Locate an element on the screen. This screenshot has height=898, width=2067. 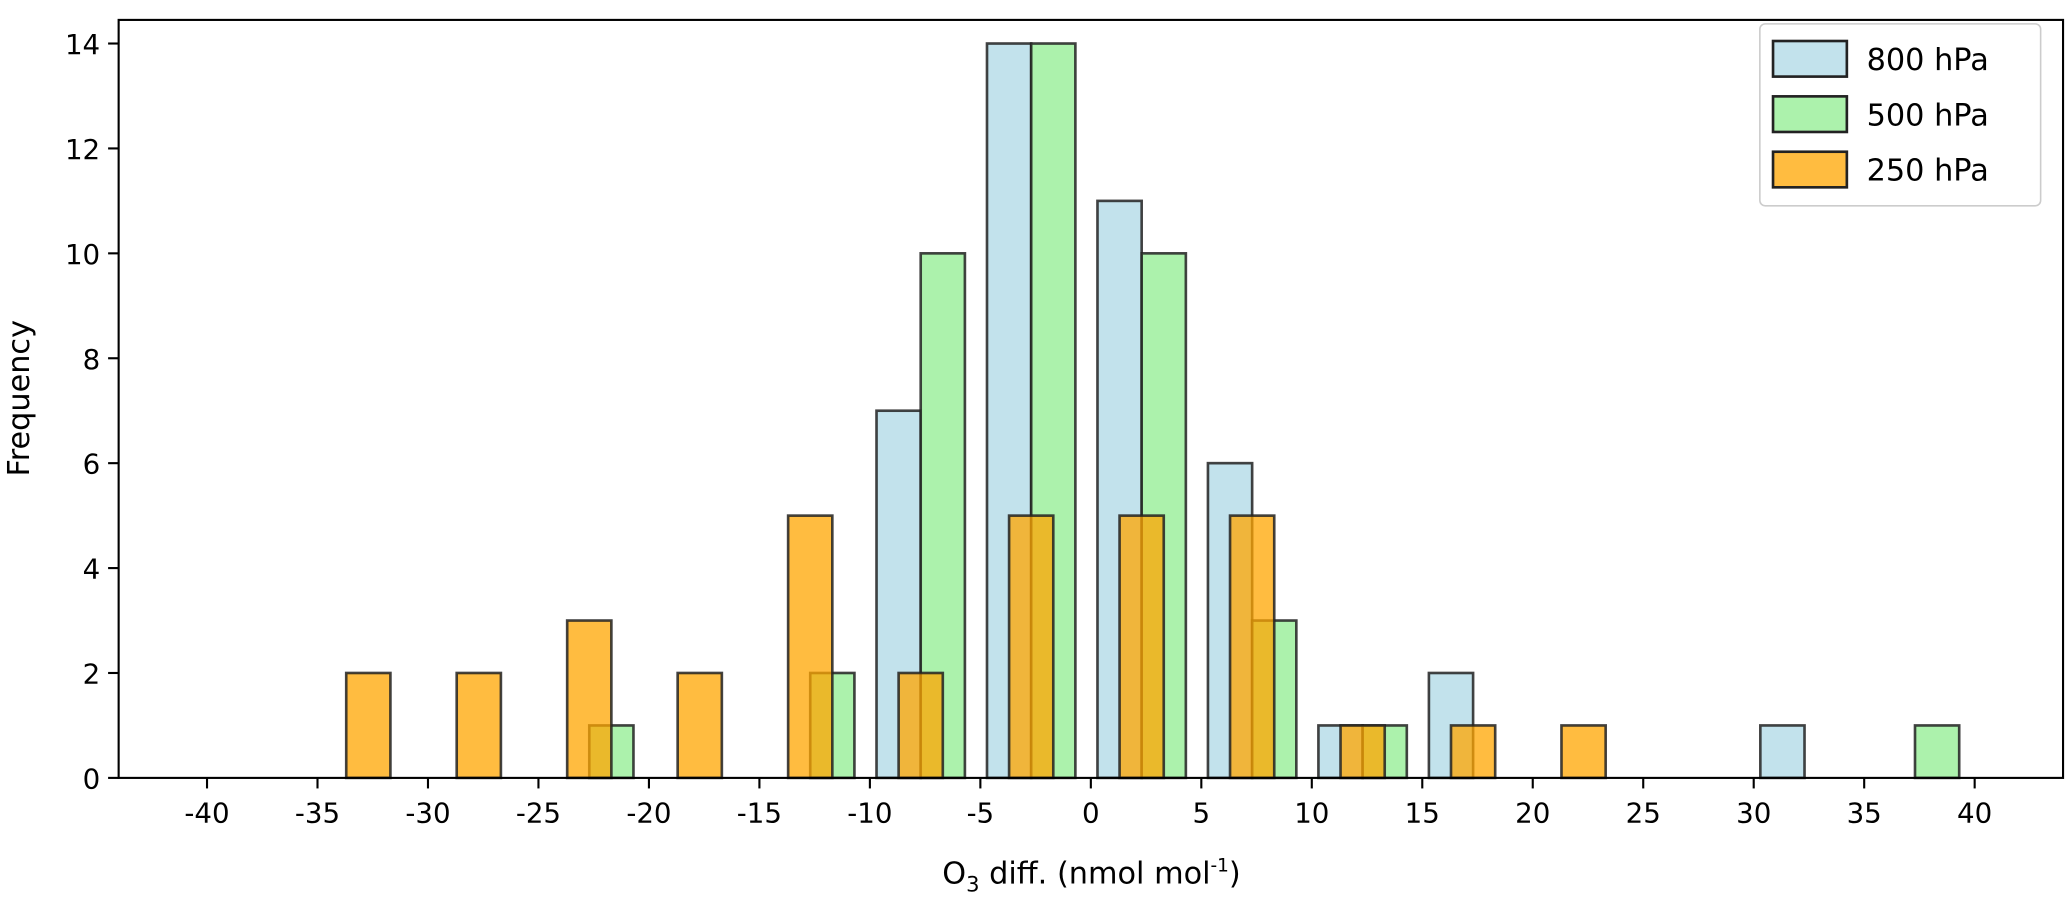
x-axis-label: O3 diff. (nmol mol-1) is located at coordinates (1091, 875).